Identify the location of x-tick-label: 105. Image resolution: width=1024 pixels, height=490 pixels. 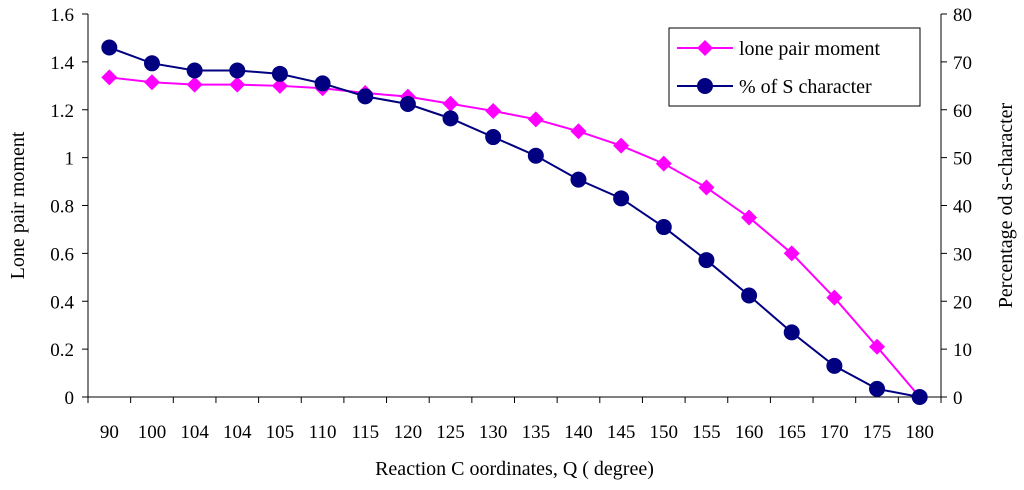
(280, 432).